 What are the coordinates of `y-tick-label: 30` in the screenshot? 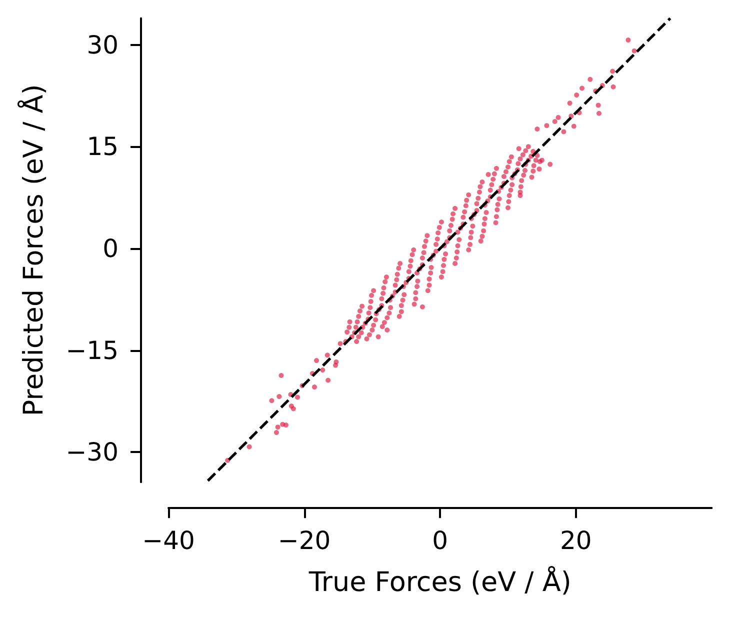 It's located at (102, 45).